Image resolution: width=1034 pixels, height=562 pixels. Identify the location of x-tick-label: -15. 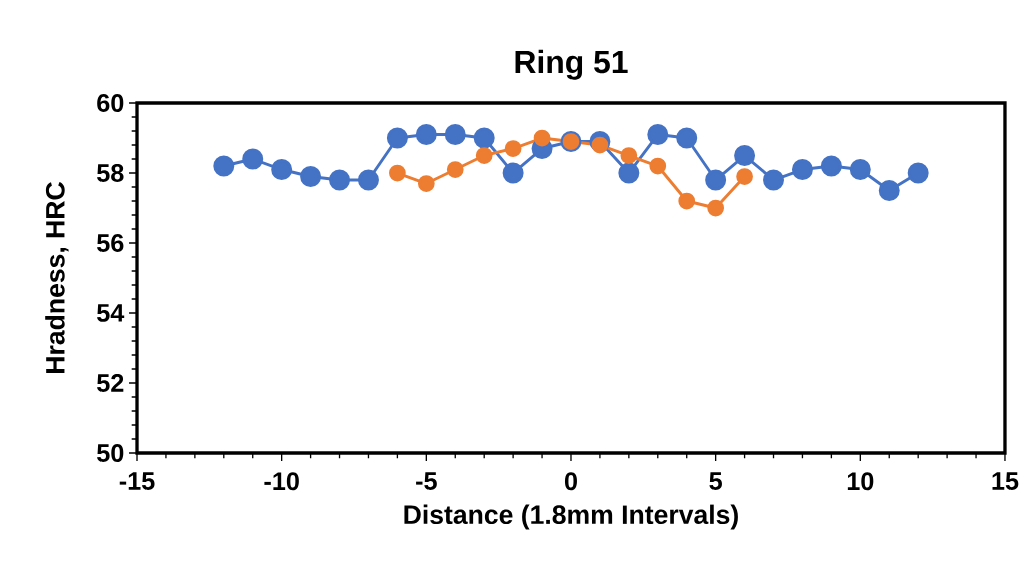
(137, 481).